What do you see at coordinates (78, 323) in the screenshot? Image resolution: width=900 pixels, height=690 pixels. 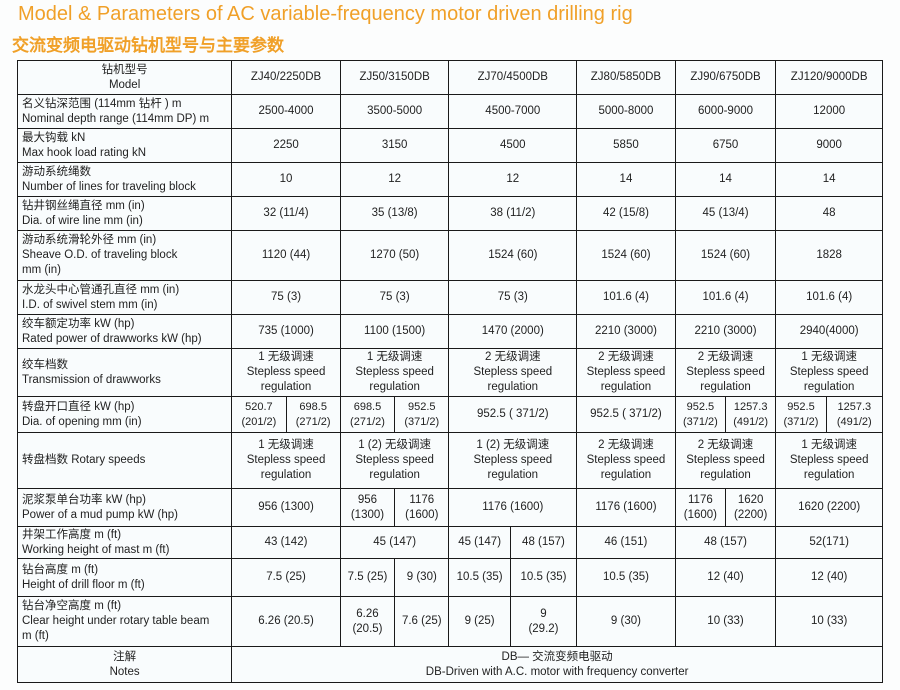 I see `label-cn: 绞车额定功率 kW (hp)` at bounding box center [78, 323].